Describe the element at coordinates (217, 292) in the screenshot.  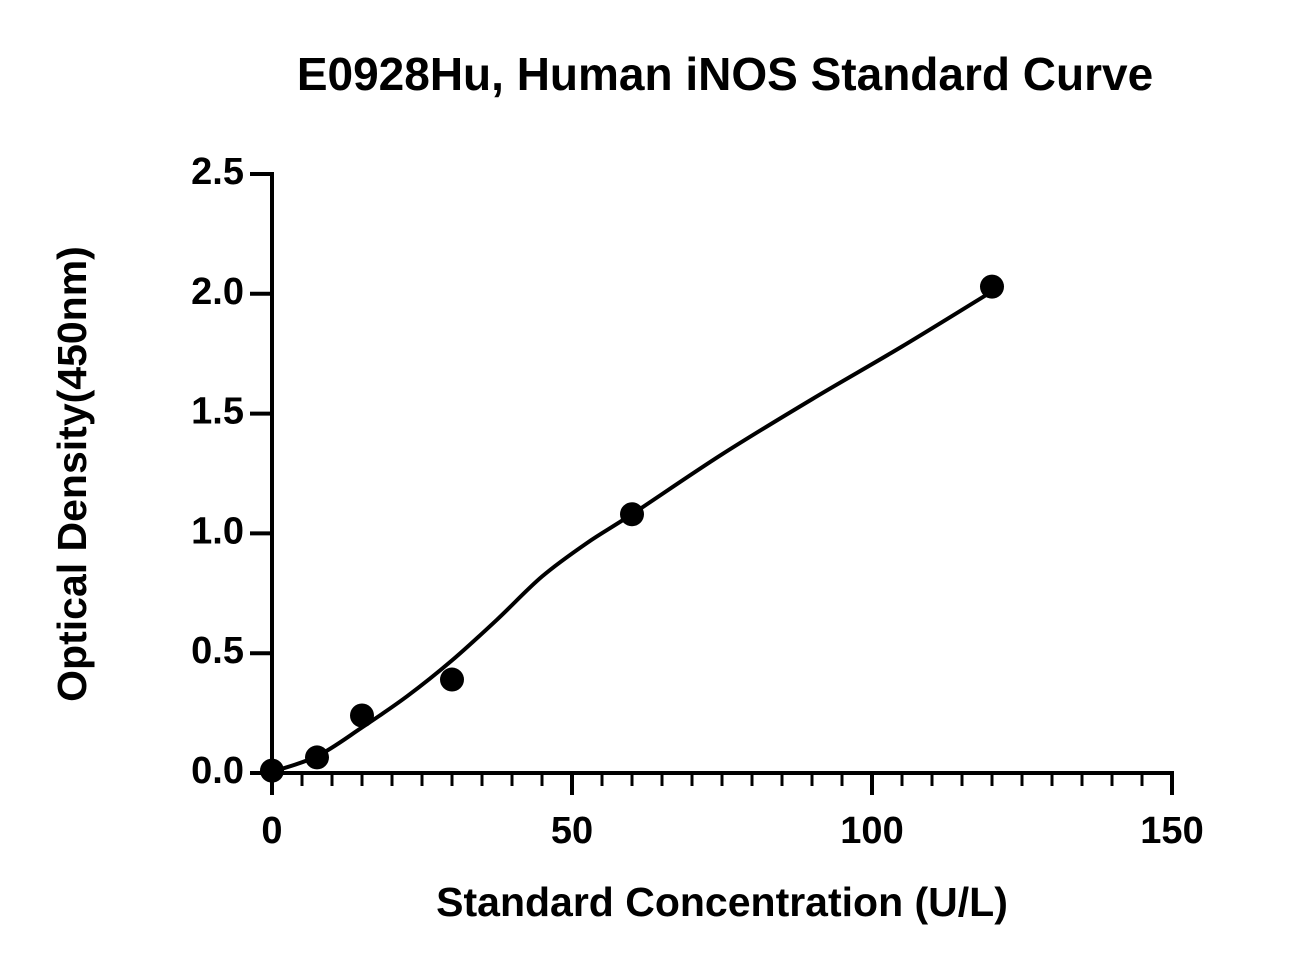
I see `y-tick-label: 2.0` at that location.